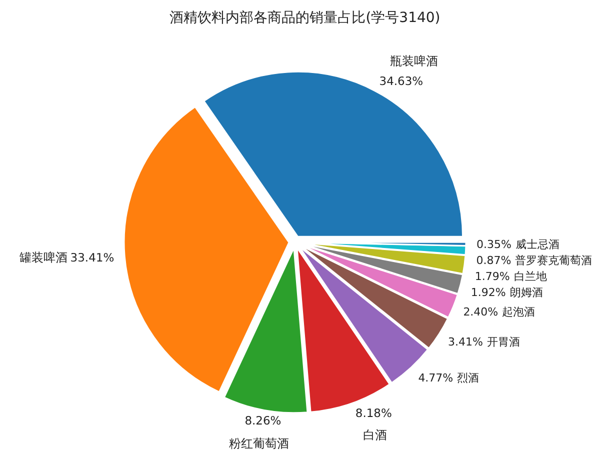  Describe the element at coordinates (465, 341) in the screenshot. I see `data-label: 3.41%` at that location.